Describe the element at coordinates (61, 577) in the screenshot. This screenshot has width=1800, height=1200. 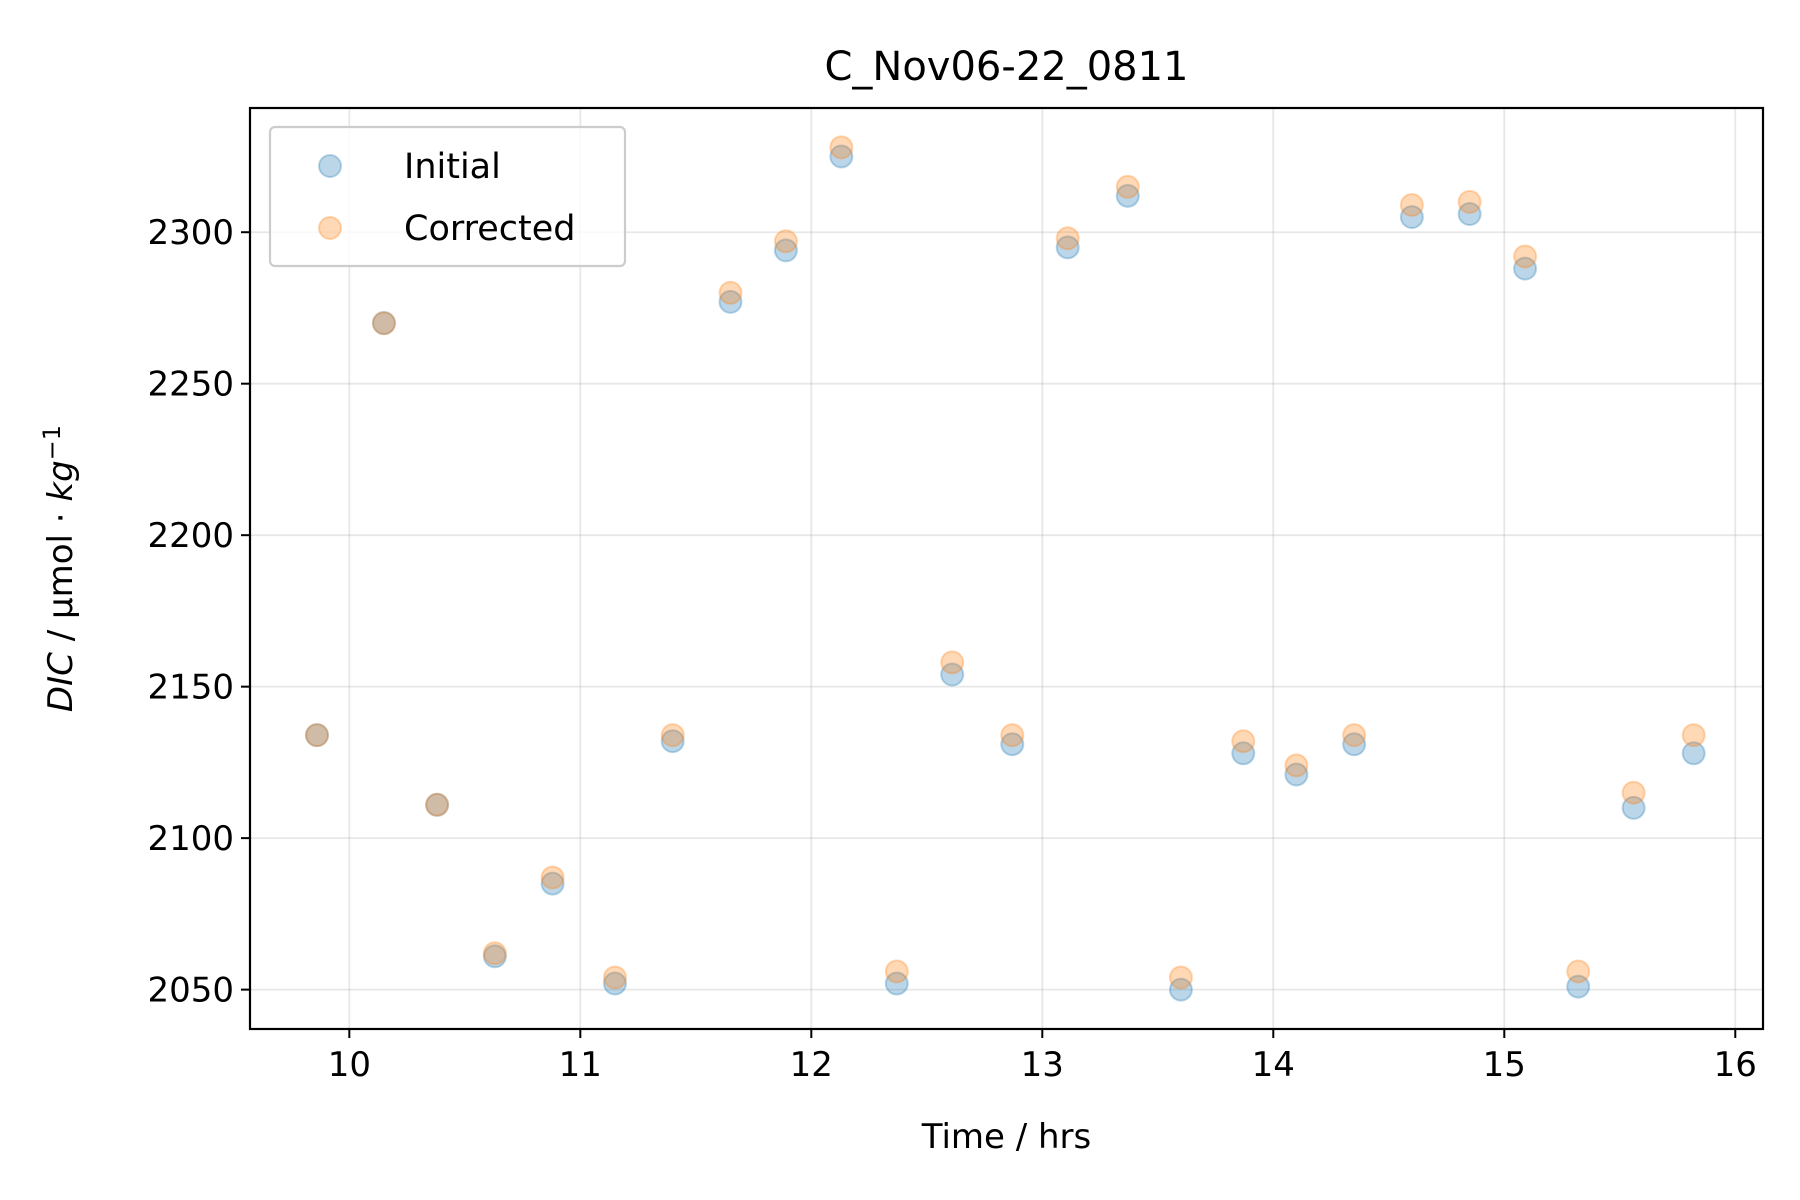
I see `y-axis-title-units: / µmol ·` at that location.